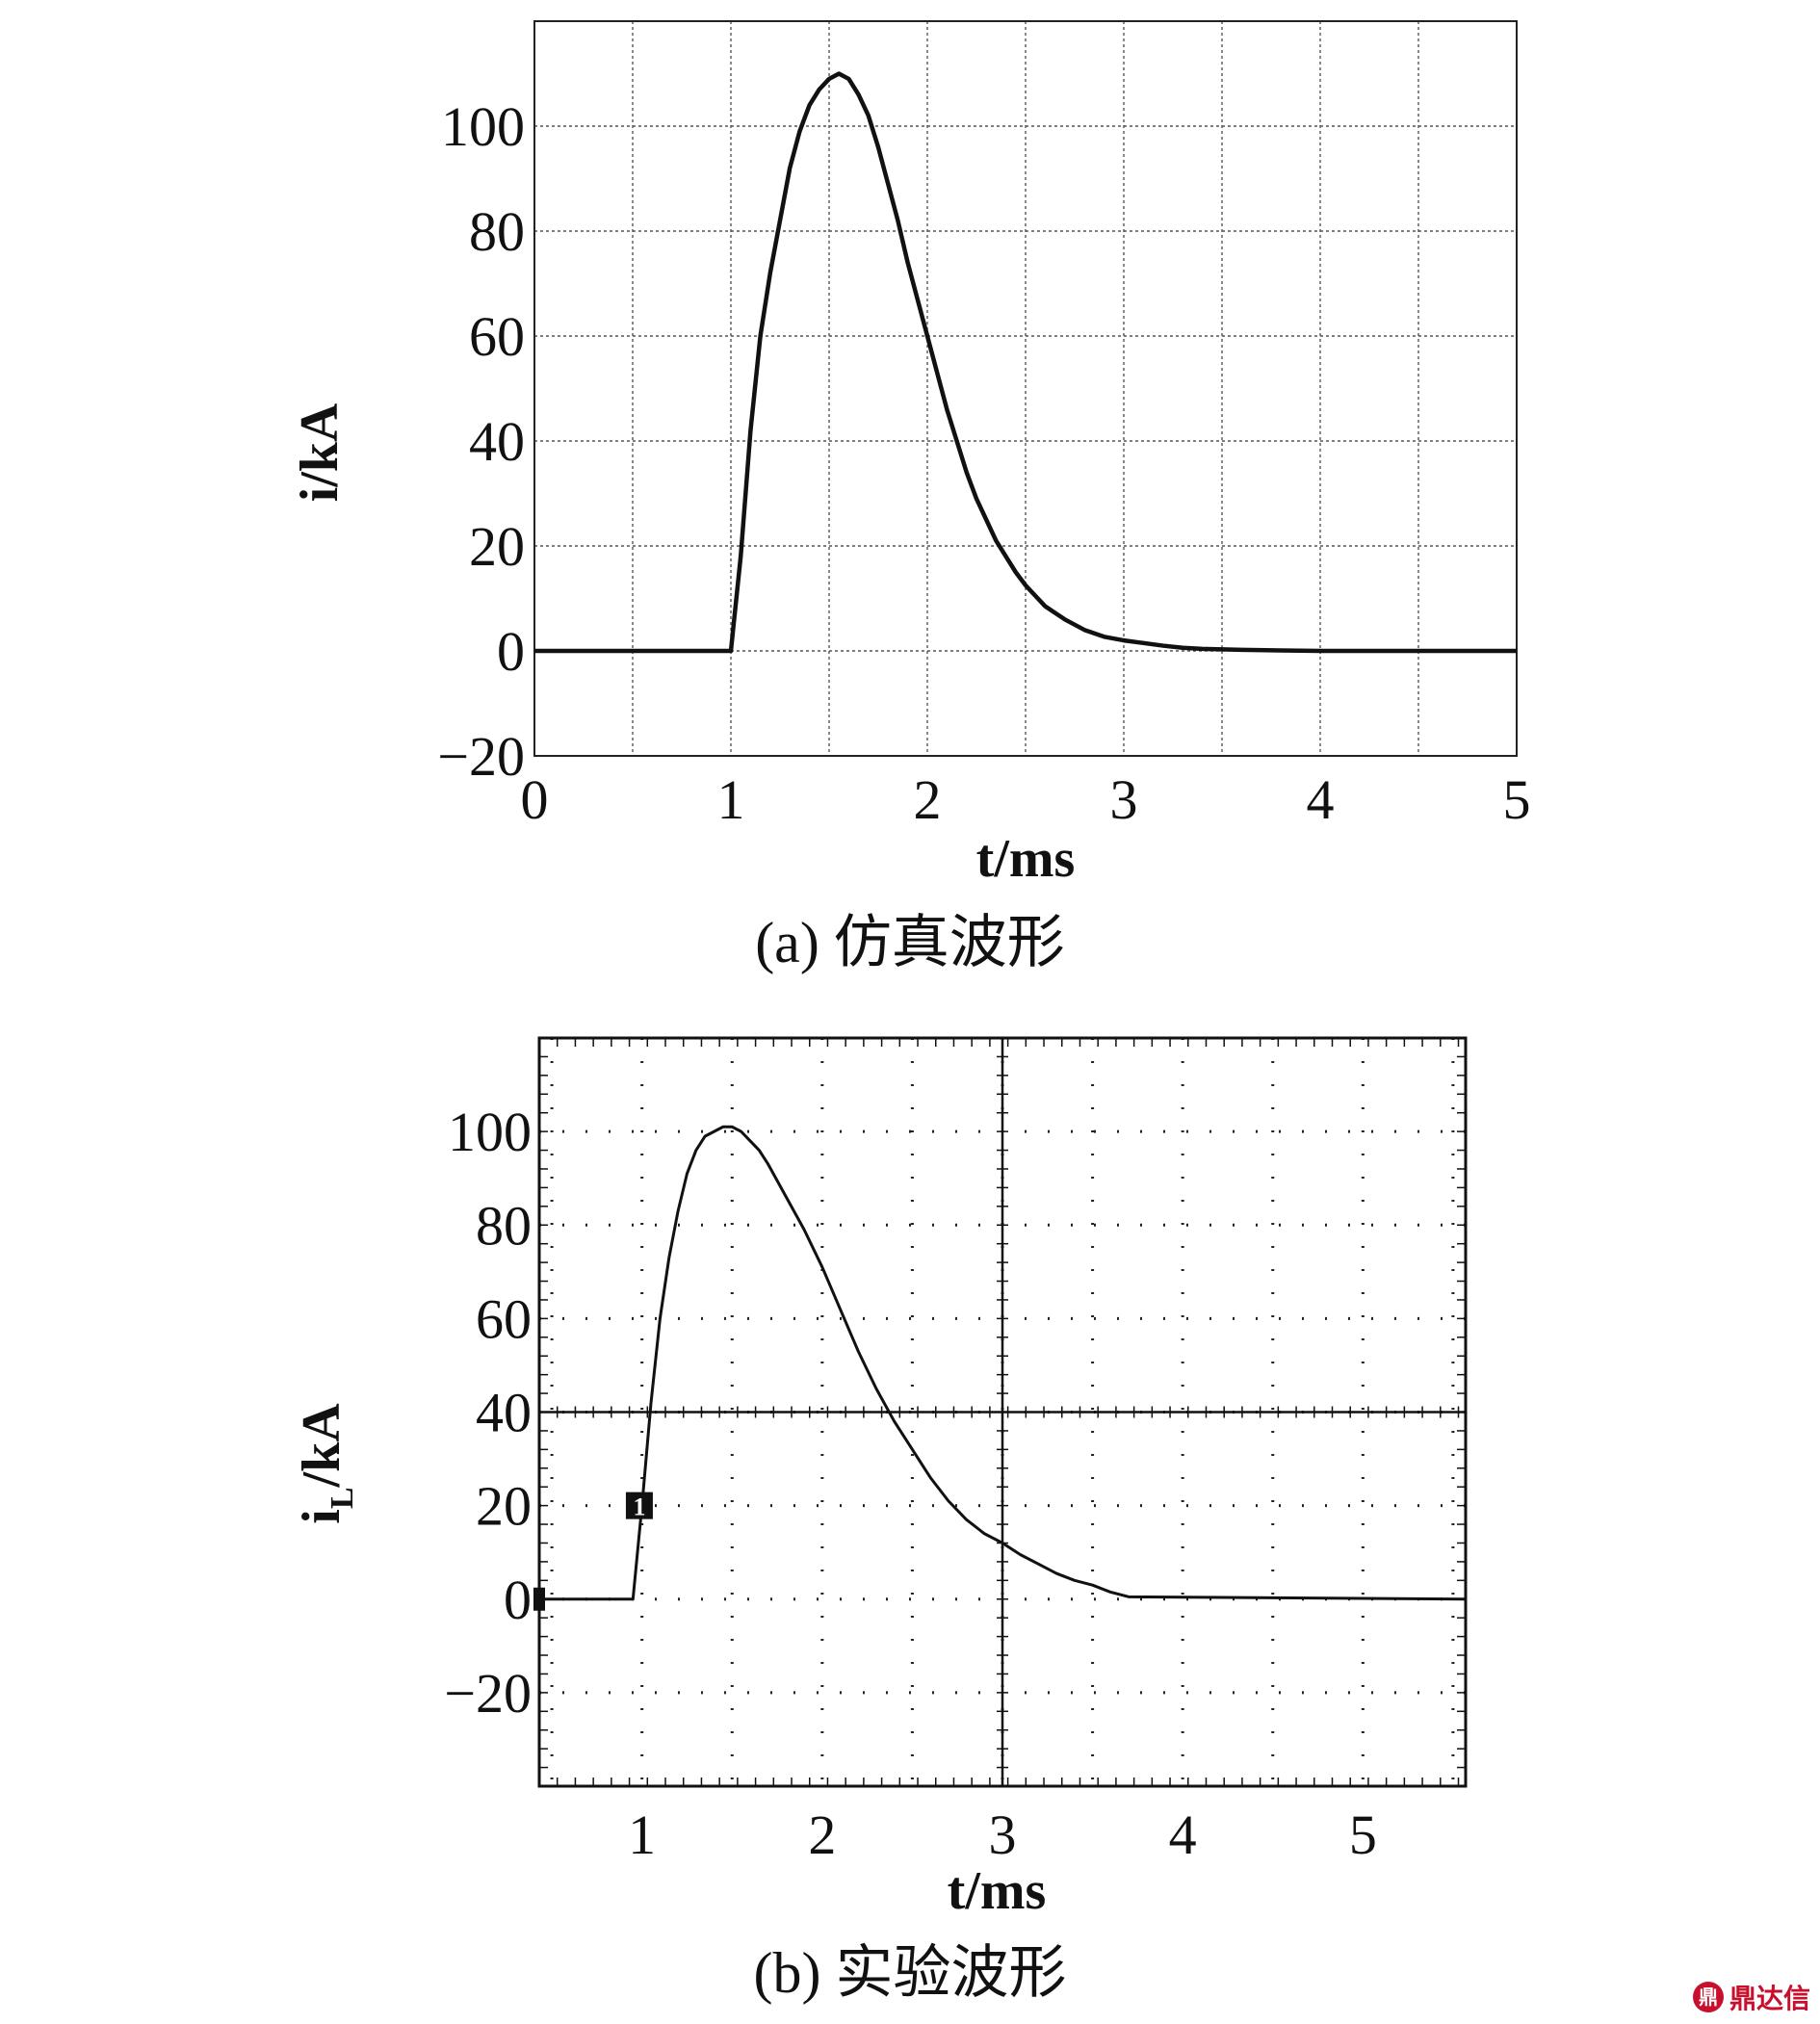  Describe the element at coordinates (910, 1973) in the screenshot. I see `caption-b: (b) 实验波形` at that location.